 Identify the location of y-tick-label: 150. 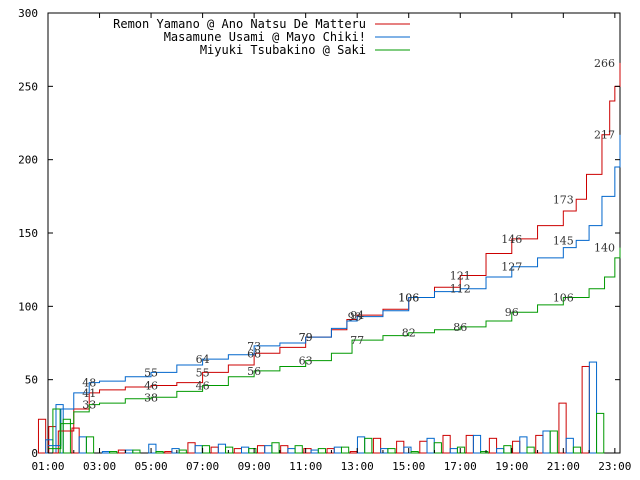
(28, 233).